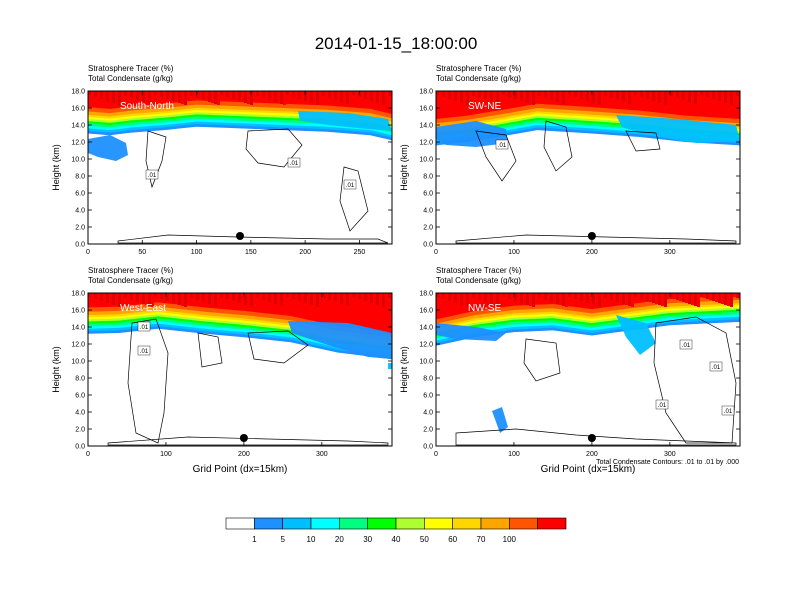  What do you see at coordinates (484, 308) in the screenshot?
I see `cross-section-label: NW-SE` at bounding box center [484, 308].